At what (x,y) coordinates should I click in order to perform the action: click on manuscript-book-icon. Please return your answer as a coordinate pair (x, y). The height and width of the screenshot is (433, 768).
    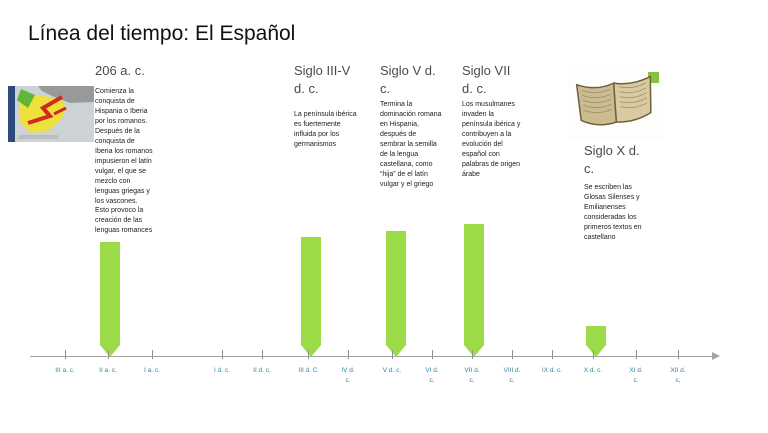
    Looking at the image, I should click on (616, 102).